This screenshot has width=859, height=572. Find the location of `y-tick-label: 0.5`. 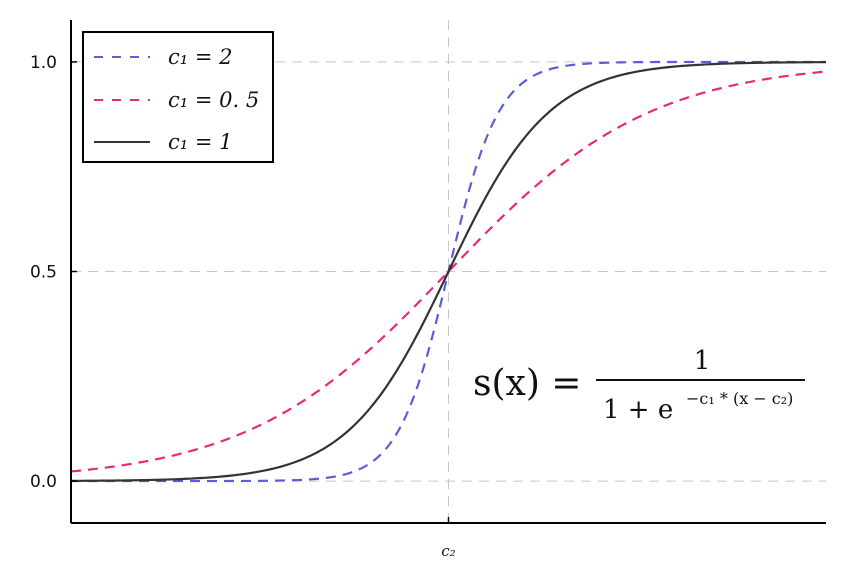

y-tick-label: 0.5 is located at coordinates (43, 273).